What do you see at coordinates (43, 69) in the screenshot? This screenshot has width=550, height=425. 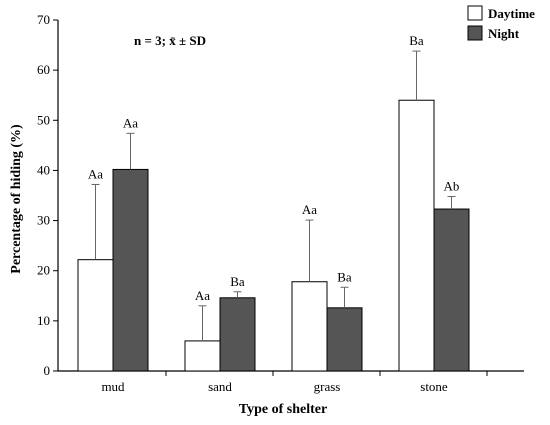 I see `y-tick-label: 60` at bounding box center [43, 69].